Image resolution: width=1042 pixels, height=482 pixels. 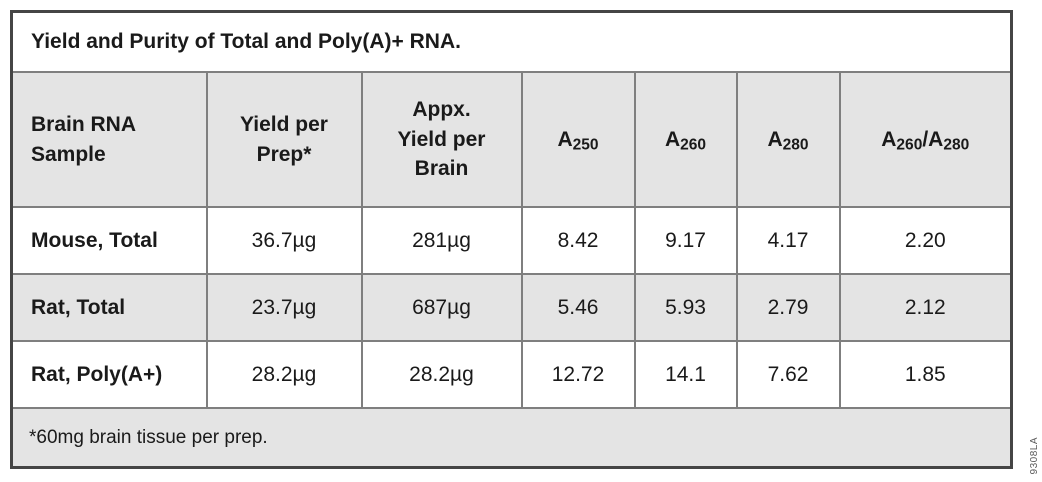 What do you see at coordinates (693, 145) in the screenshot?
I see `a260-sub: 260` at bounding box center [693, 145].